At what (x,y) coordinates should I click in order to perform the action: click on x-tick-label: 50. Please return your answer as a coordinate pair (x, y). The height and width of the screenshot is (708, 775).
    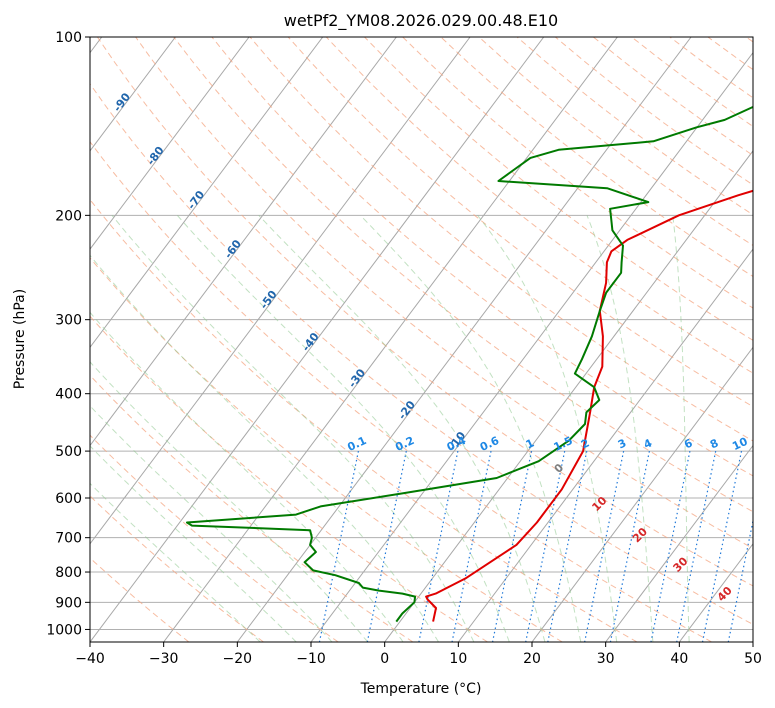
    Looking at the image, I should click on (753, 659).